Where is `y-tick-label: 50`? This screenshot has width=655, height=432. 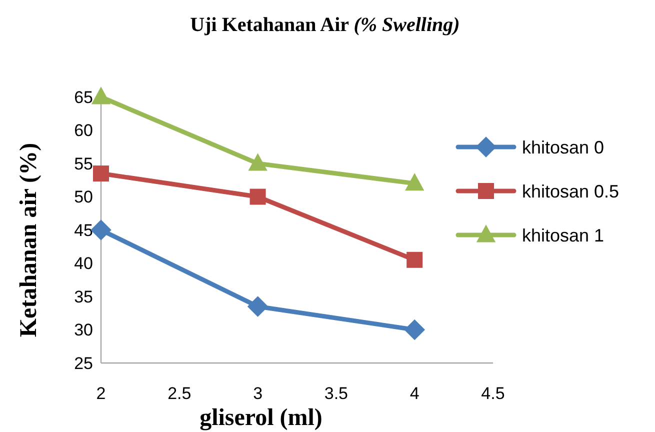
y-tick-label: 50 is located at coordinates (83, 197).